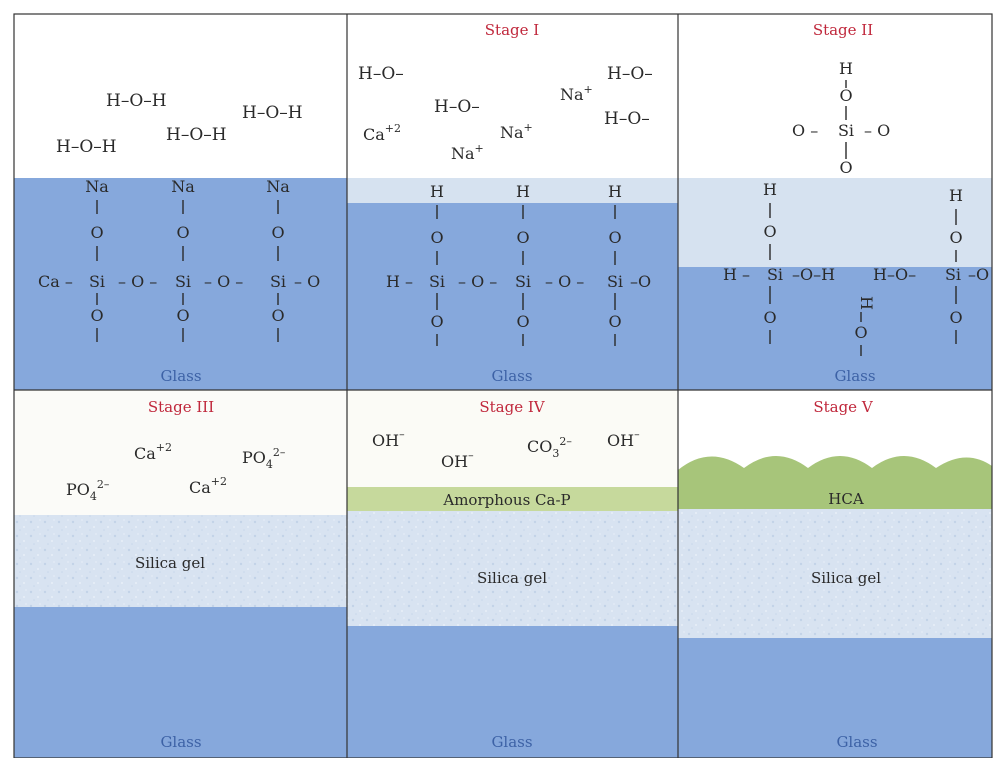  I want to click on terminal-oxygen: – O, so click(307, 281).